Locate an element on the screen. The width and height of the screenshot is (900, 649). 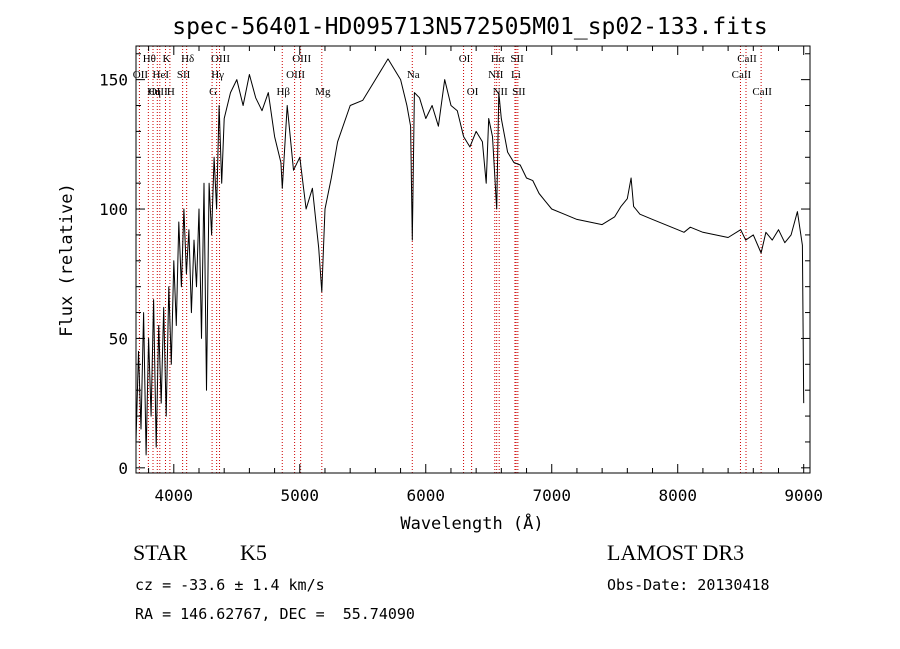
y-tick-label: 150 is located at coordinates (113, 80).